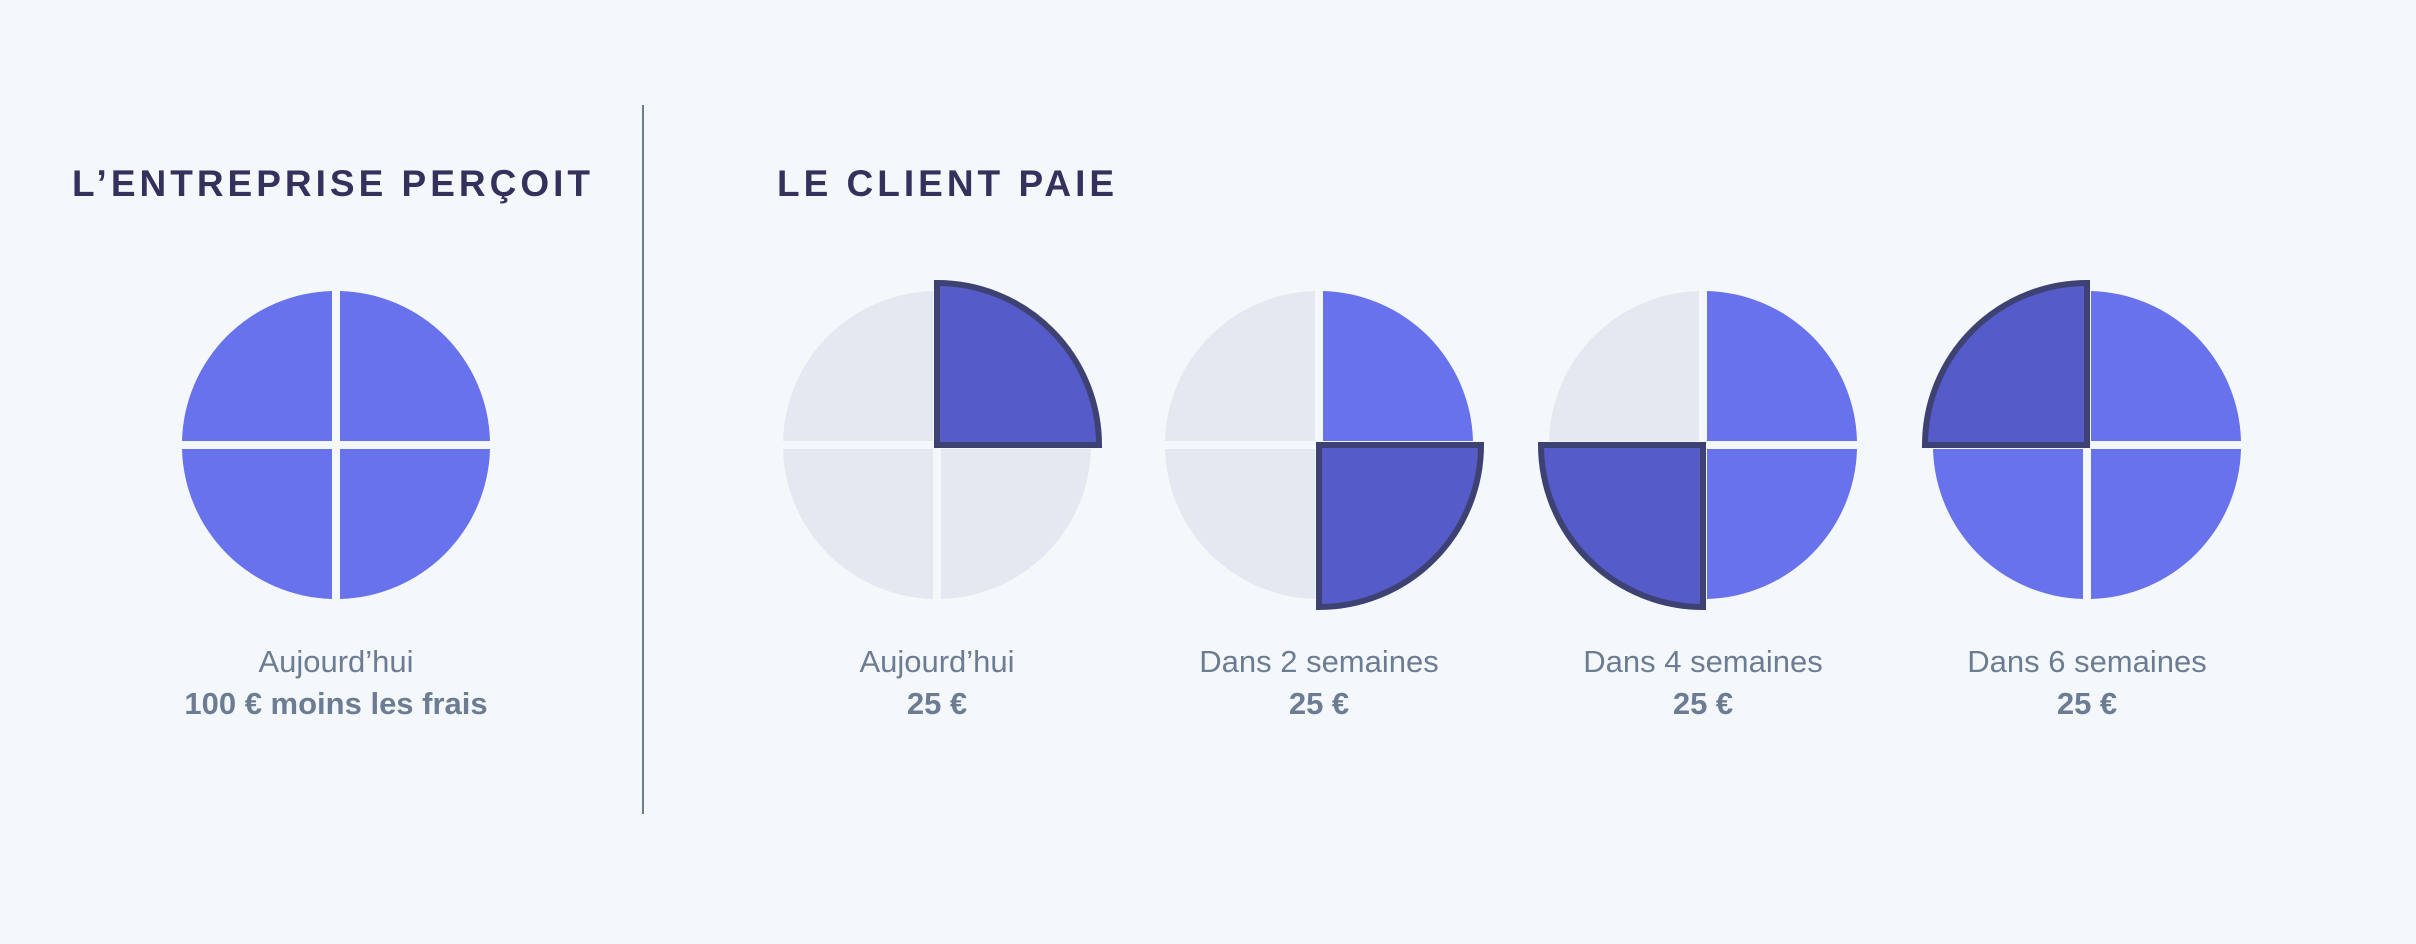 This screenshot has height=944, width=2416. Describe the element at coordinates (2087, 661) in the screenshot. I see `item-label: Dans 6 semaines` at that location.